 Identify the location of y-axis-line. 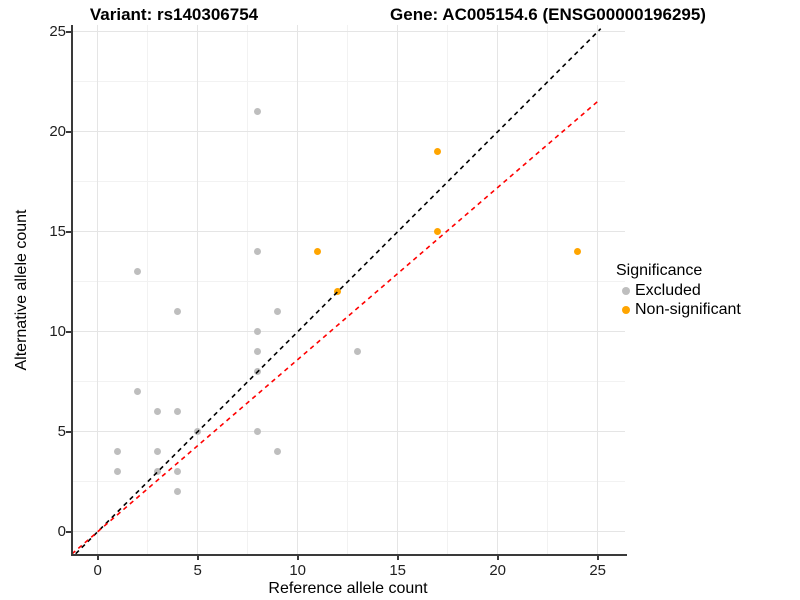
(72, 290).